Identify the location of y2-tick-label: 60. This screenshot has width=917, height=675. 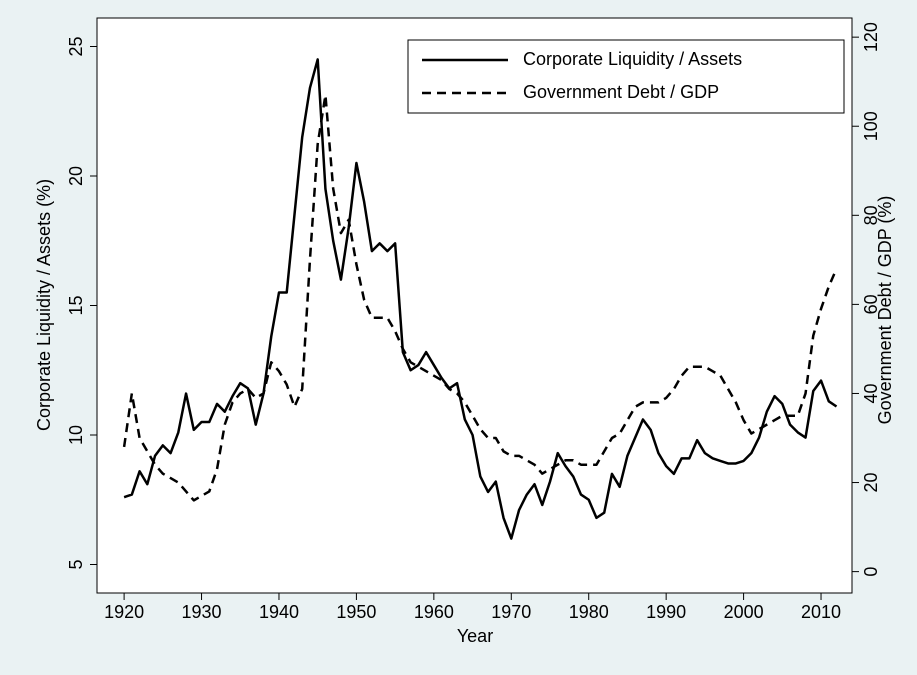
(871, 304).